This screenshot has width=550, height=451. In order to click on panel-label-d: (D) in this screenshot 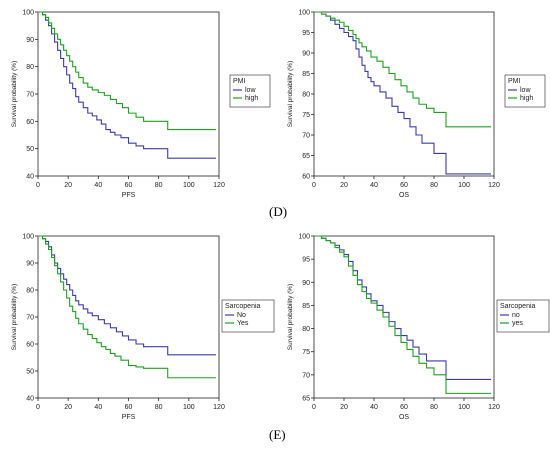, I will do `click(278, 211)`.